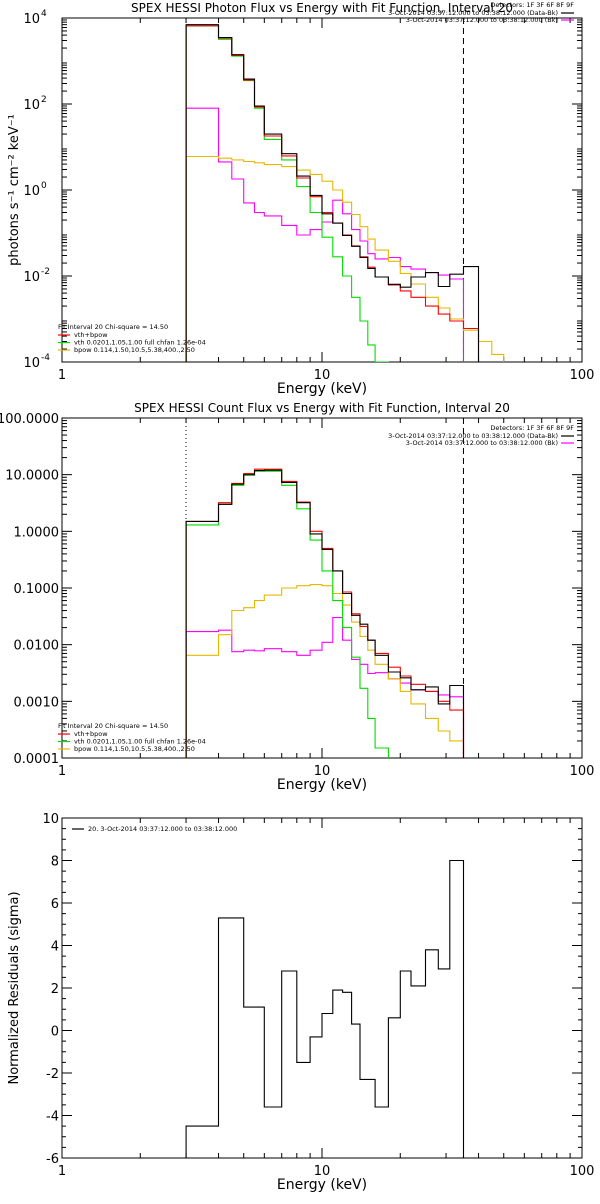  Describe the element at coordinates (55, 947) in the screenshot. I see `y-tick-label: 4` at that location.